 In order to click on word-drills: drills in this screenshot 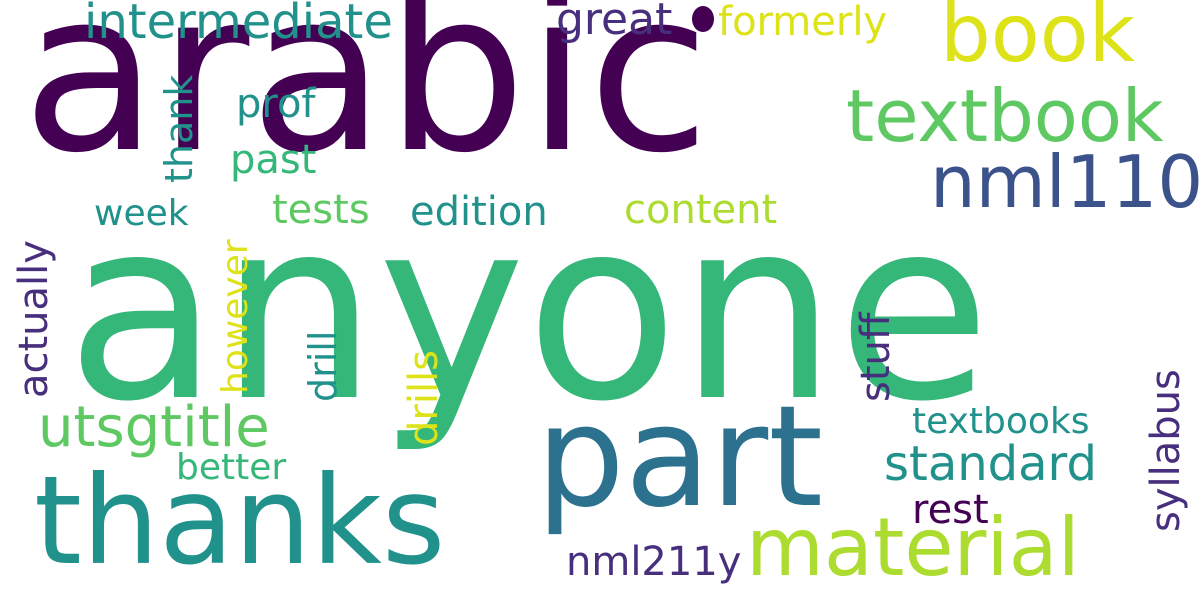, I will do `click(424, 397)`.